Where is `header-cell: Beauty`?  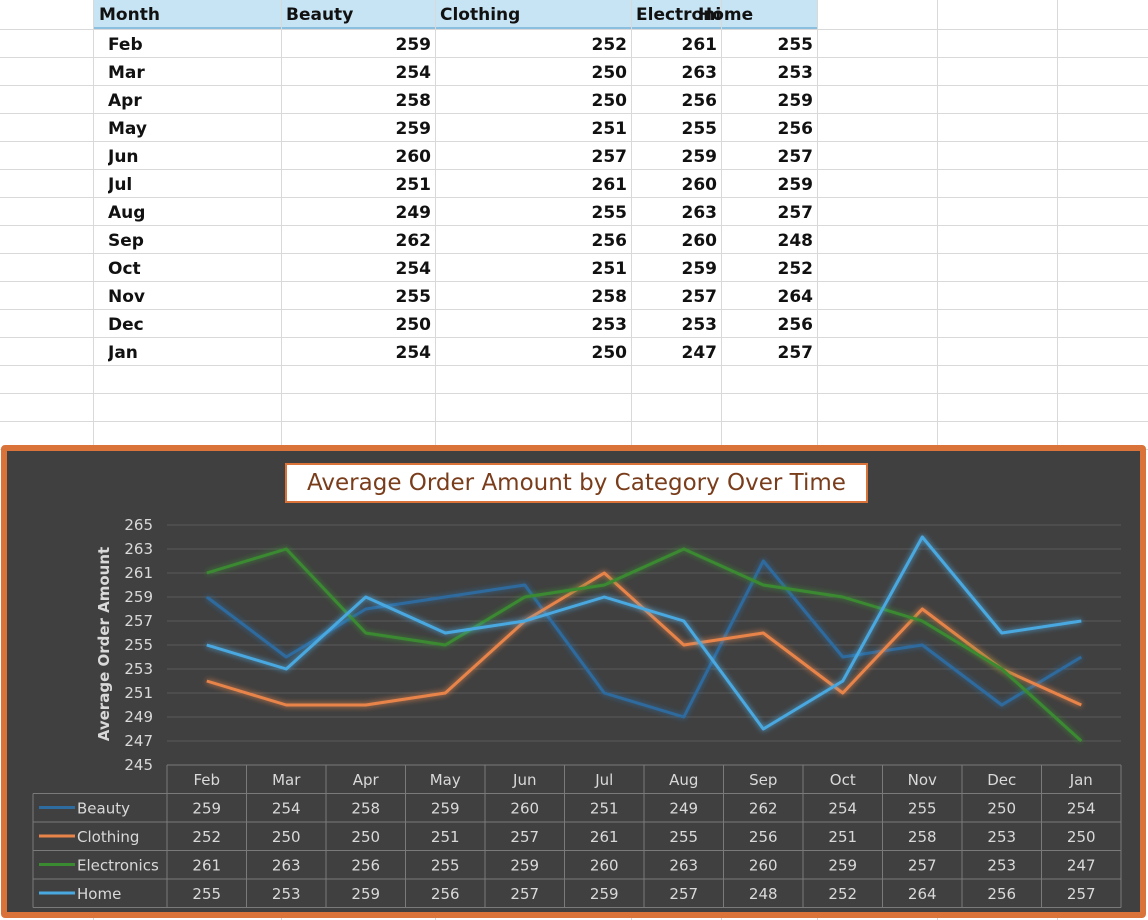
header-cell: Beauty is located at coordinates (320, 15).